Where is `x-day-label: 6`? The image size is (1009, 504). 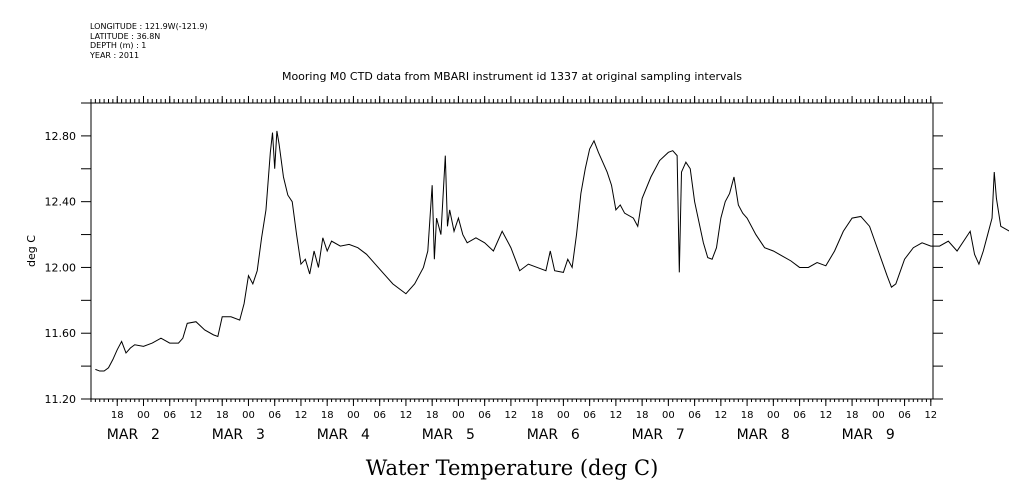
x-day-label: 6 is located at coordinates (575, 435).